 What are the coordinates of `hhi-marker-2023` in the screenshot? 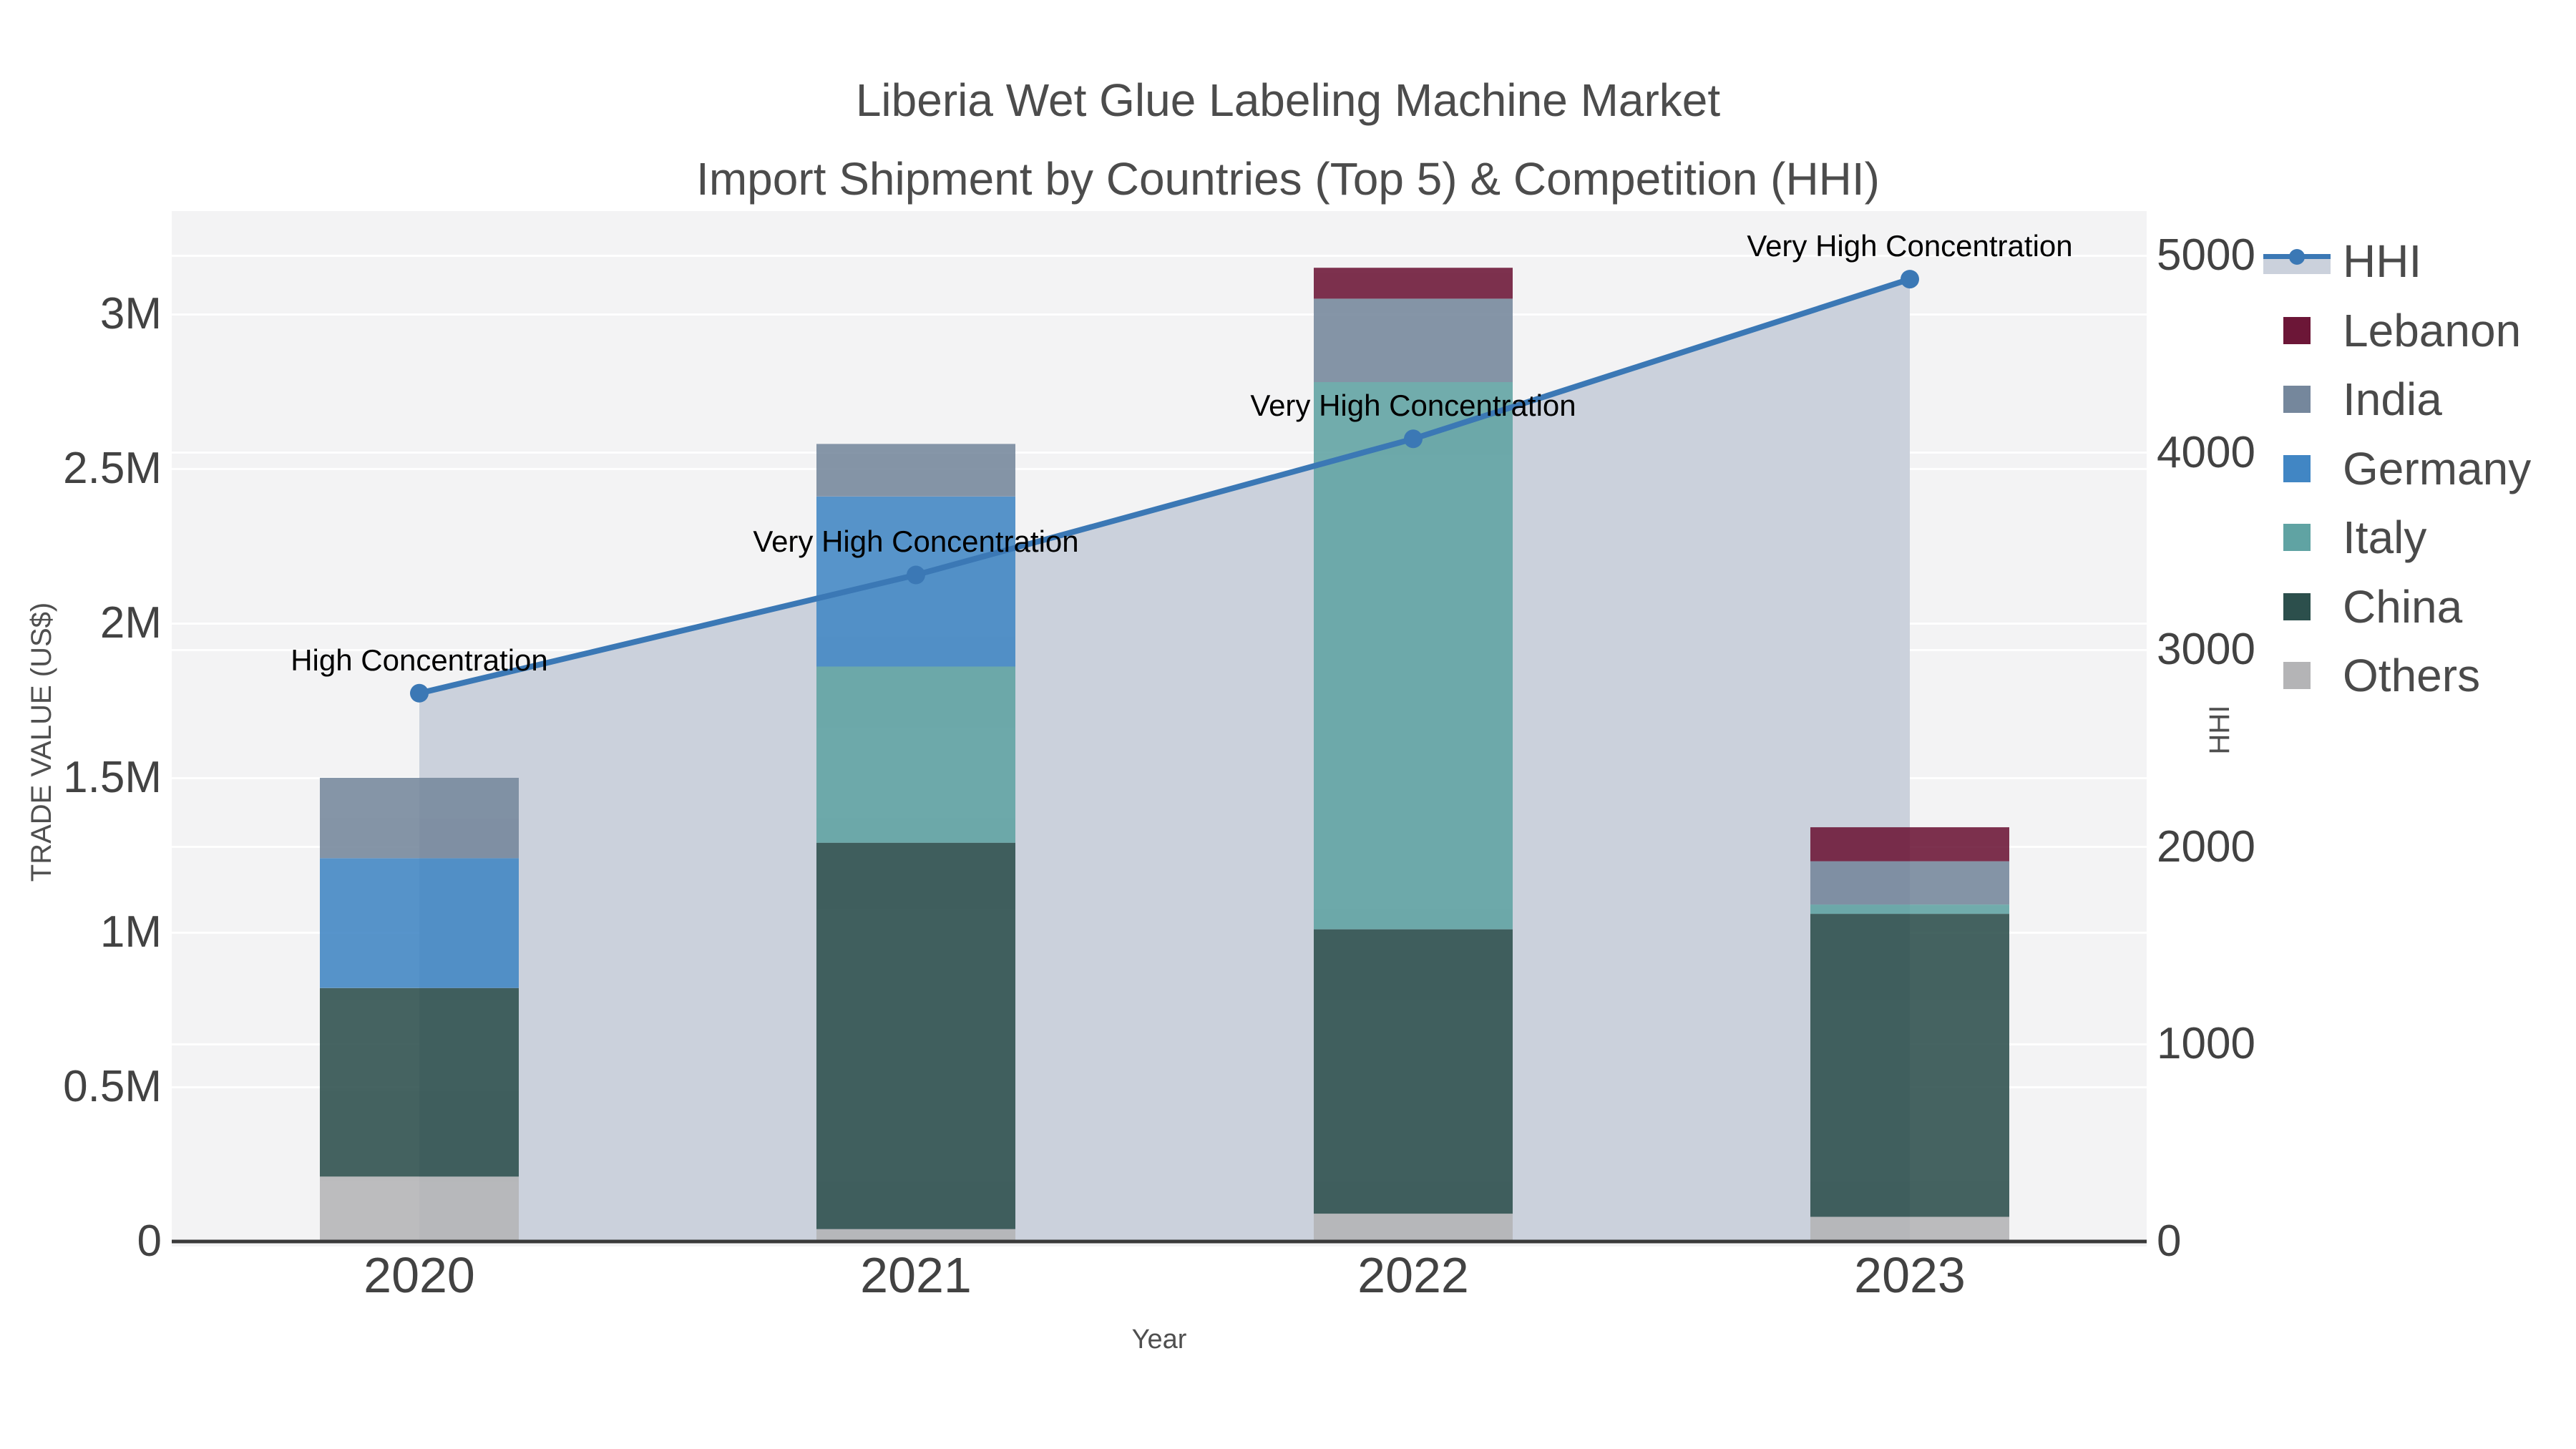 It's located at (1910, 279).